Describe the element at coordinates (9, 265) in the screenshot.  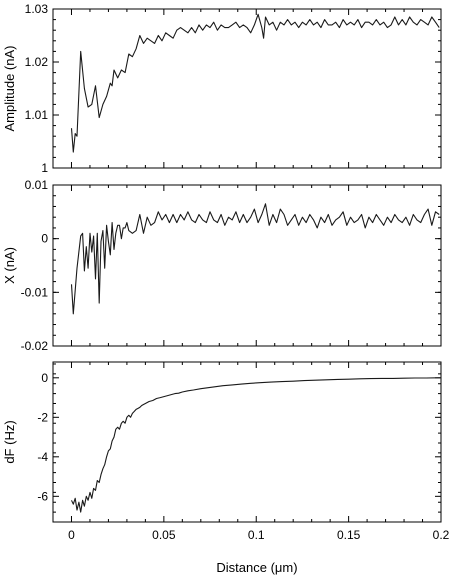
I see `y-axis-title: X (nA)` at that location.